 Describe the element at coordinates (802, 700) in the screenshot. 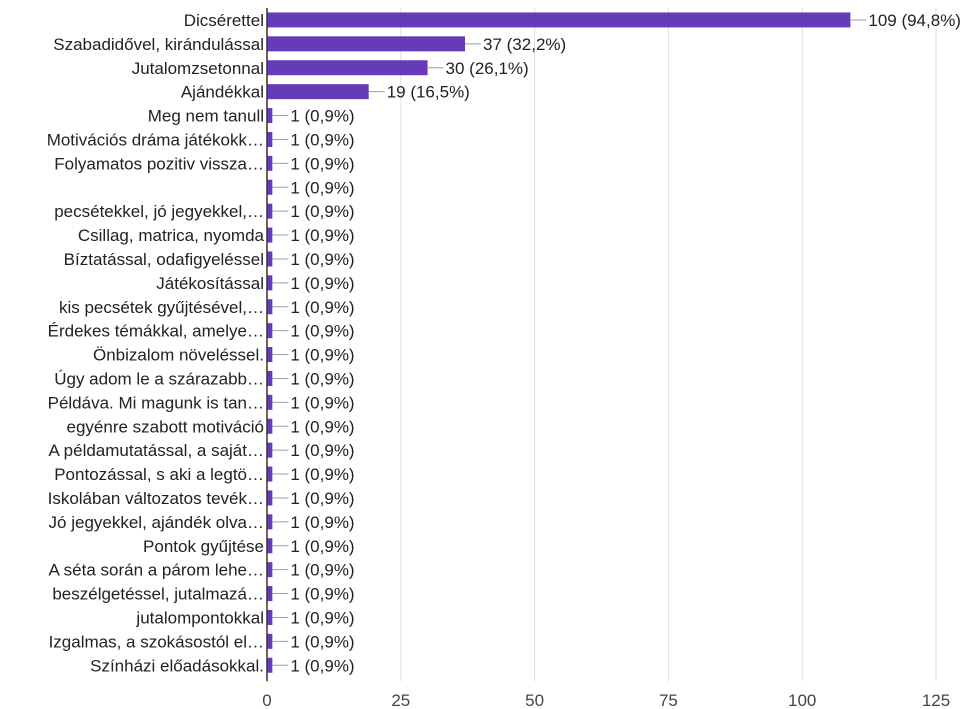

I see `x-tick-label: 100` at that location.